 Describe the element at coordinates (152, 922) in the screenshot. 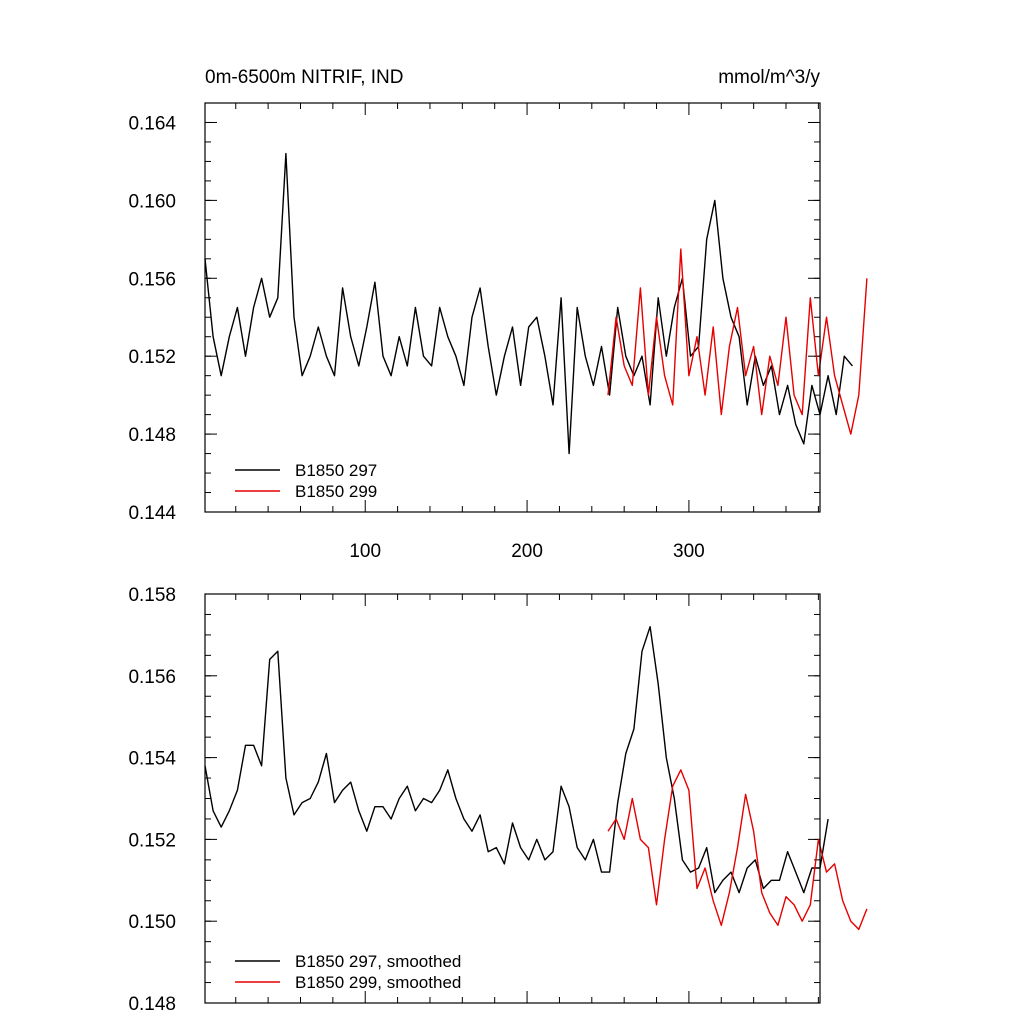

I see `y-tick-label: 0.150` at that location.